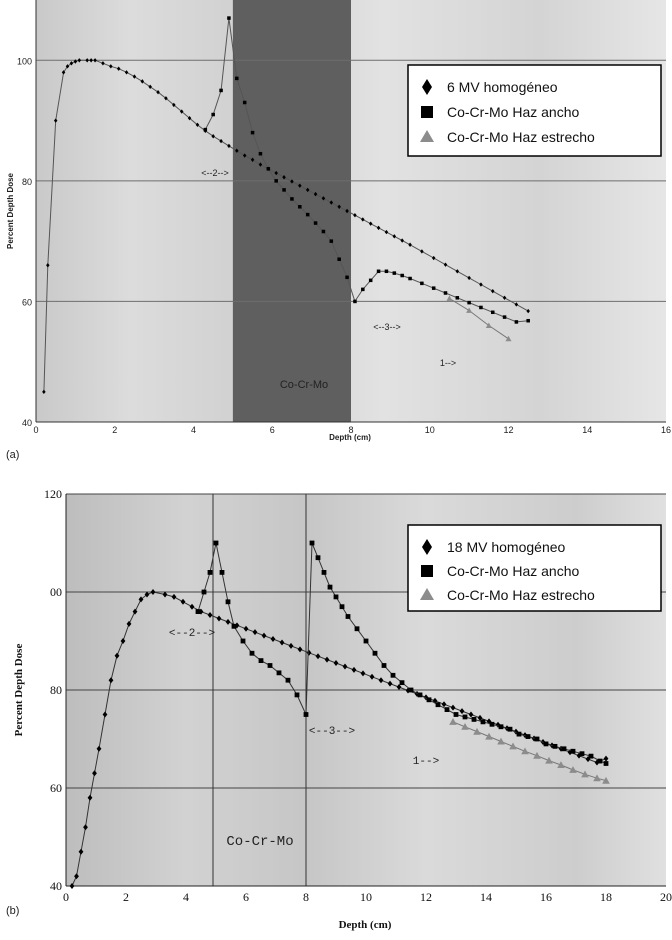 This screenshot has height=940, width=672. I want to click on y-tick-label: 60, so click(27, 302).